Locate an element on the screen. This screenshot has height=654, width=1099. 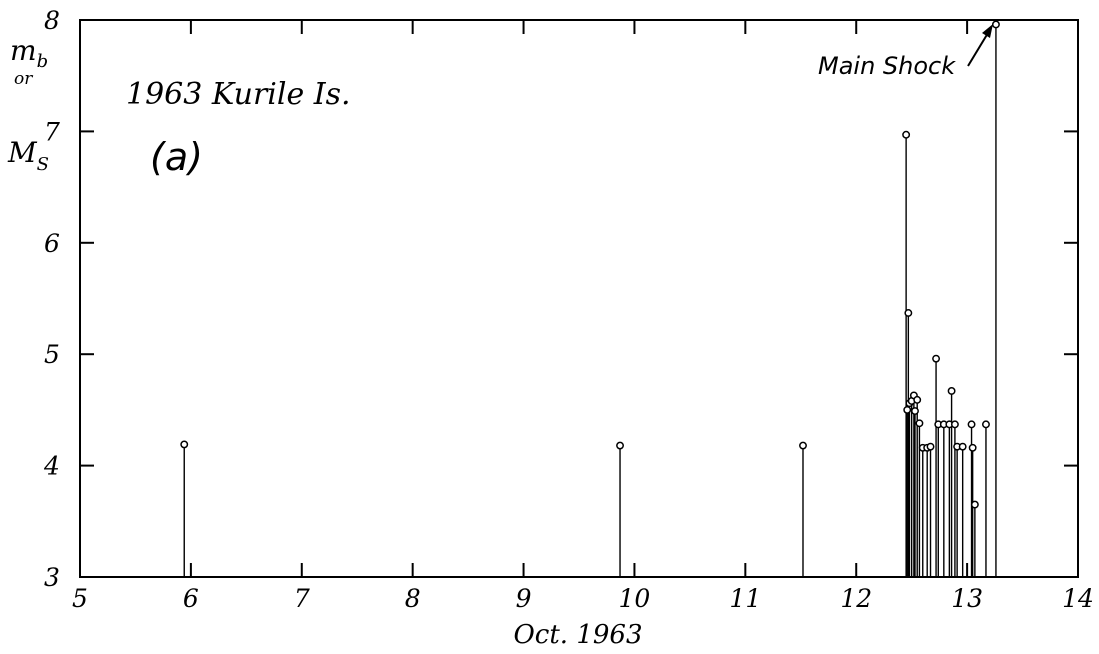
y-axis-label-ms: MS is located at coordinates (28, 155).